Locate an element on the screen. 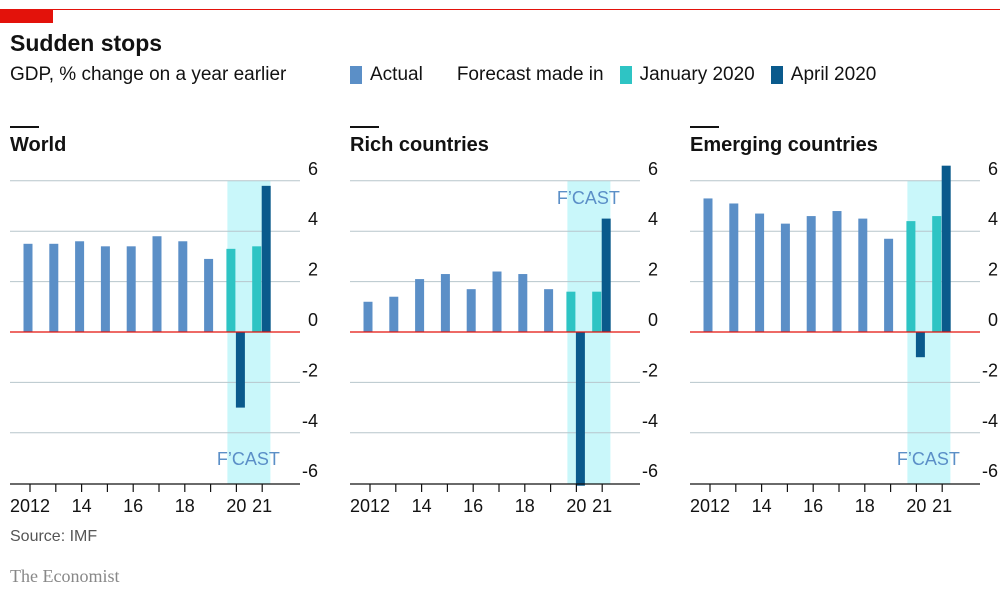 Image resolution: width=1000 pixels, height=600 pixels. panel-title: Rich countries is located at coordinates (419, 145).